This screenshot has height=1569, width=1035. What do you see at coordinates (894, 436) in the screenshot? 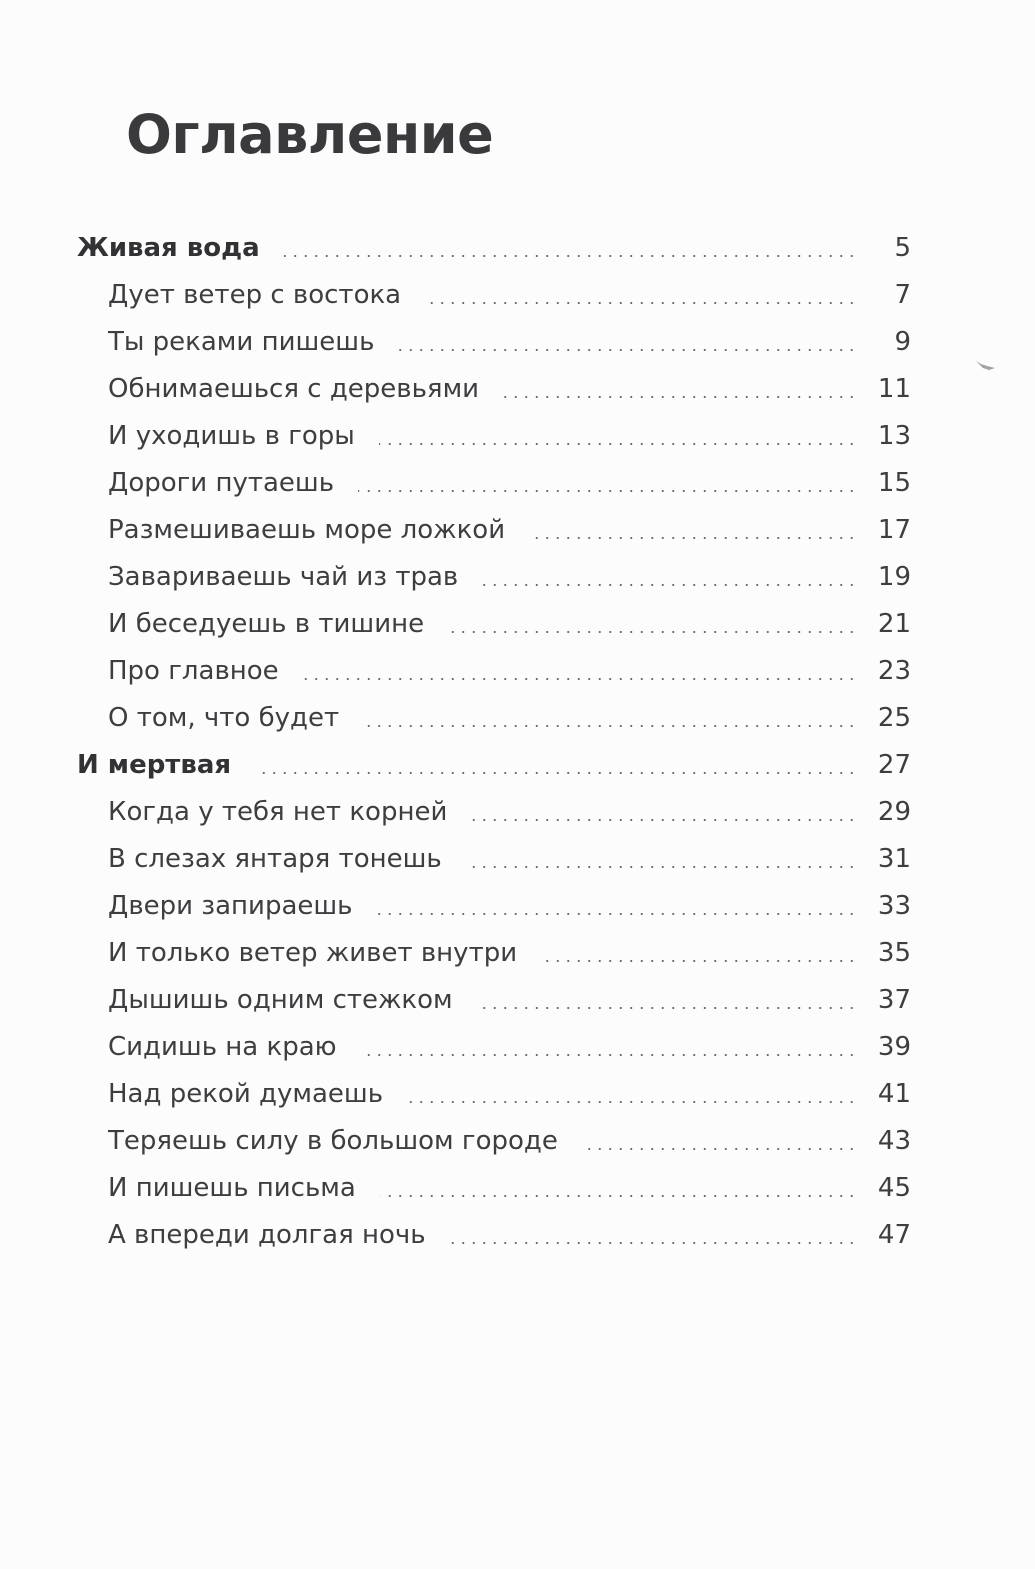
I see `toc-page-number: 13` at bounding box center [894, 436].